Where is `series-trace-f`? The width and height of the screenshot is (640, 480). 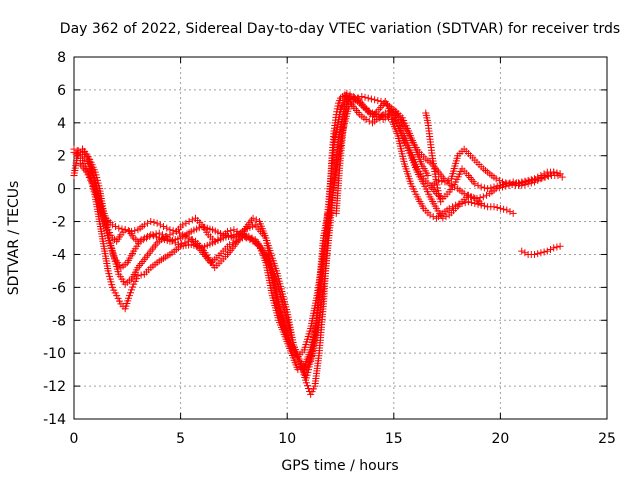
series-trace-f is located at coordinates (541, 250).